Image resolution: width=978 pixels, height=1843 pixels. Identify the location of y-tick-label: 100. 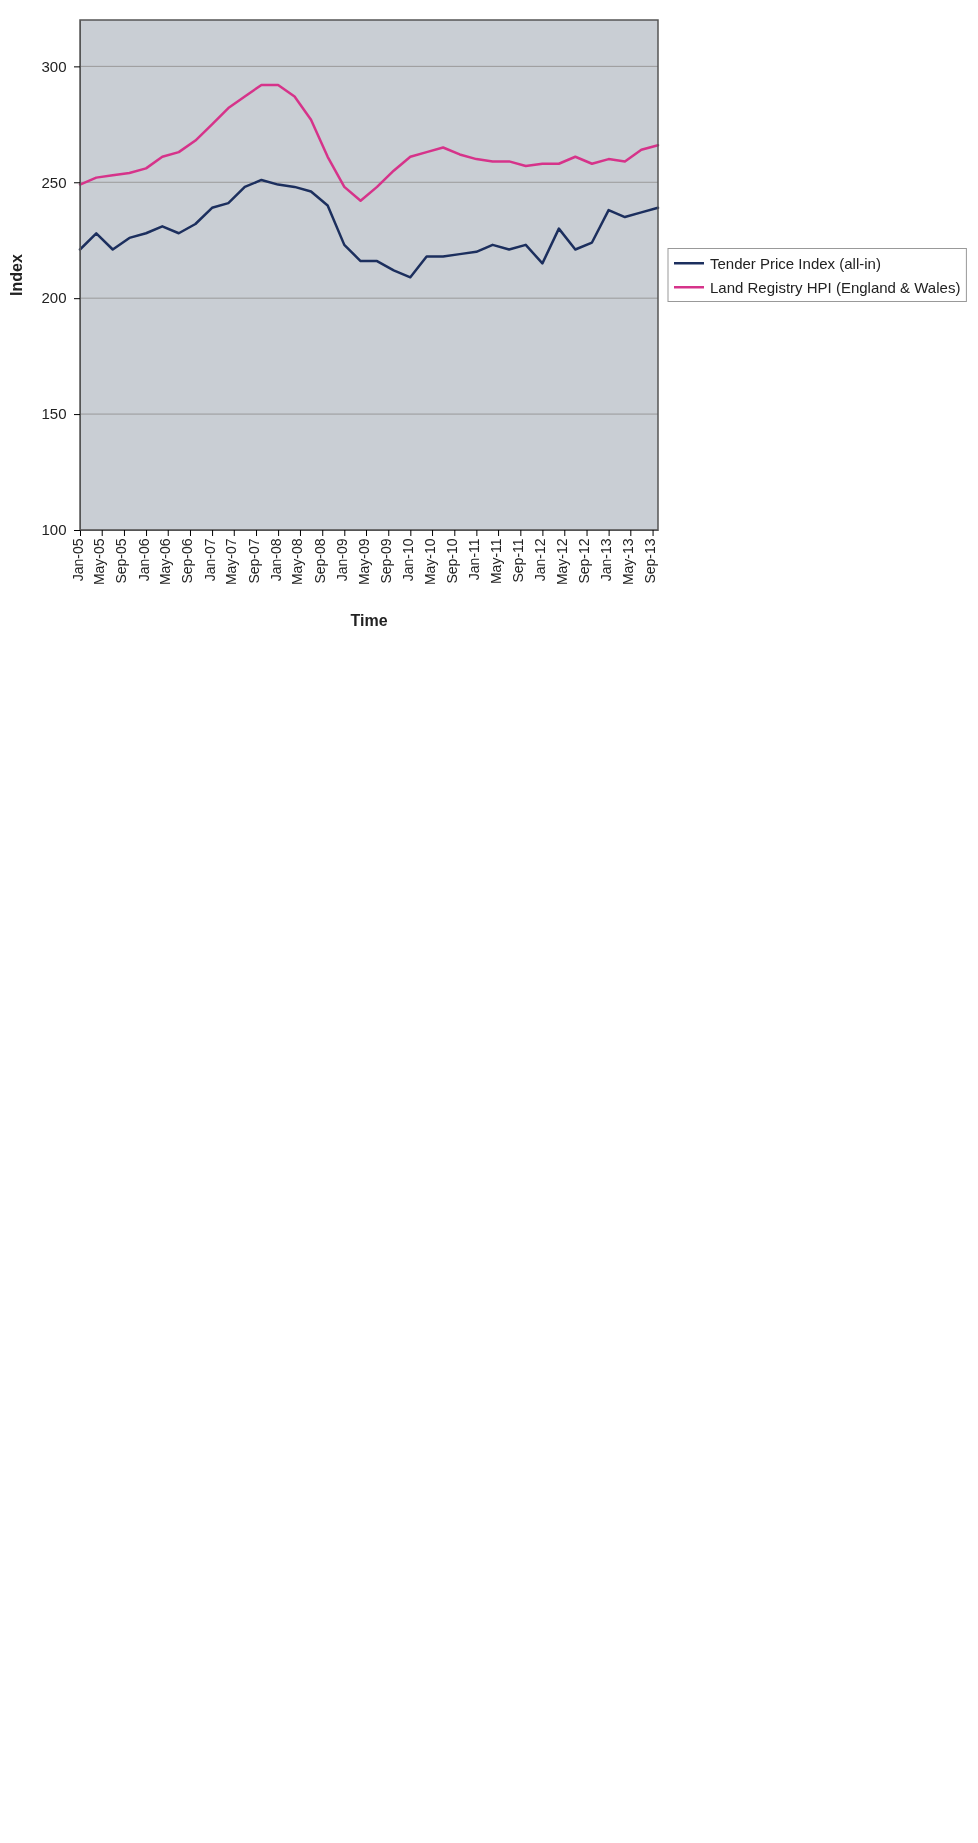
(54, 530).